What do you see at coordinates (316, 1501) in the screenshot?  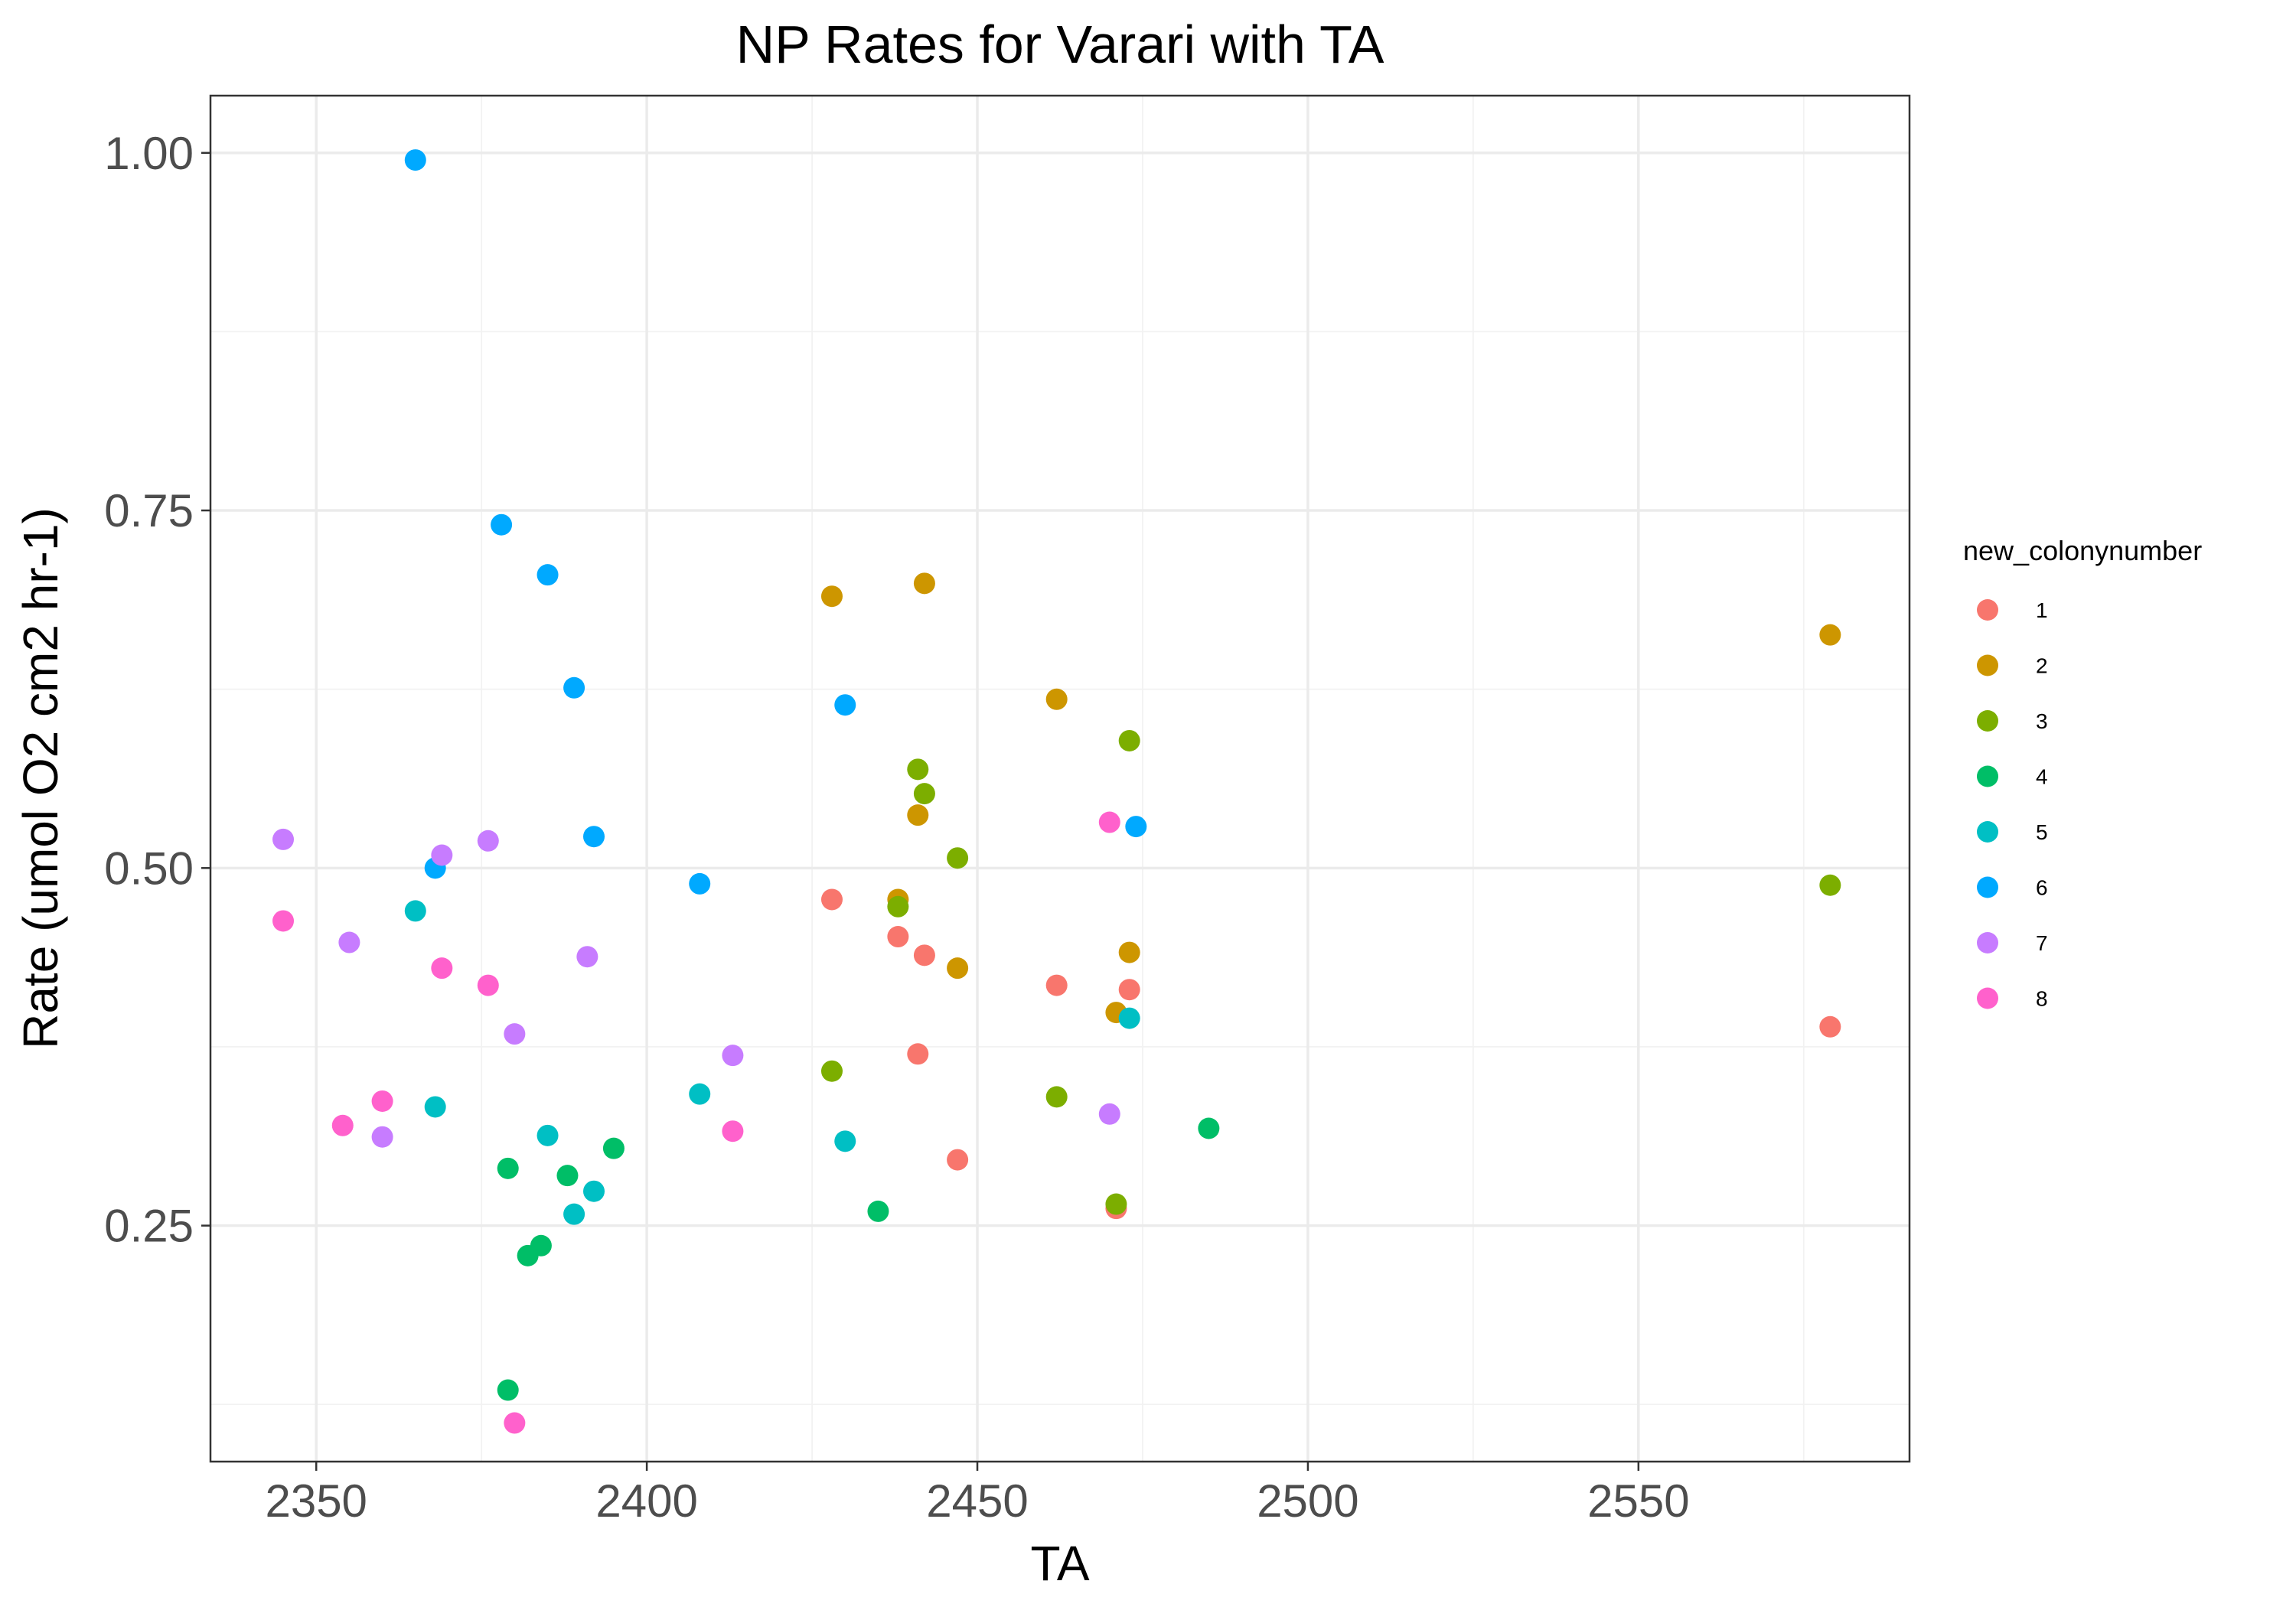 I see `x-tick-label: 2350` at bounding box center [316, 1501].